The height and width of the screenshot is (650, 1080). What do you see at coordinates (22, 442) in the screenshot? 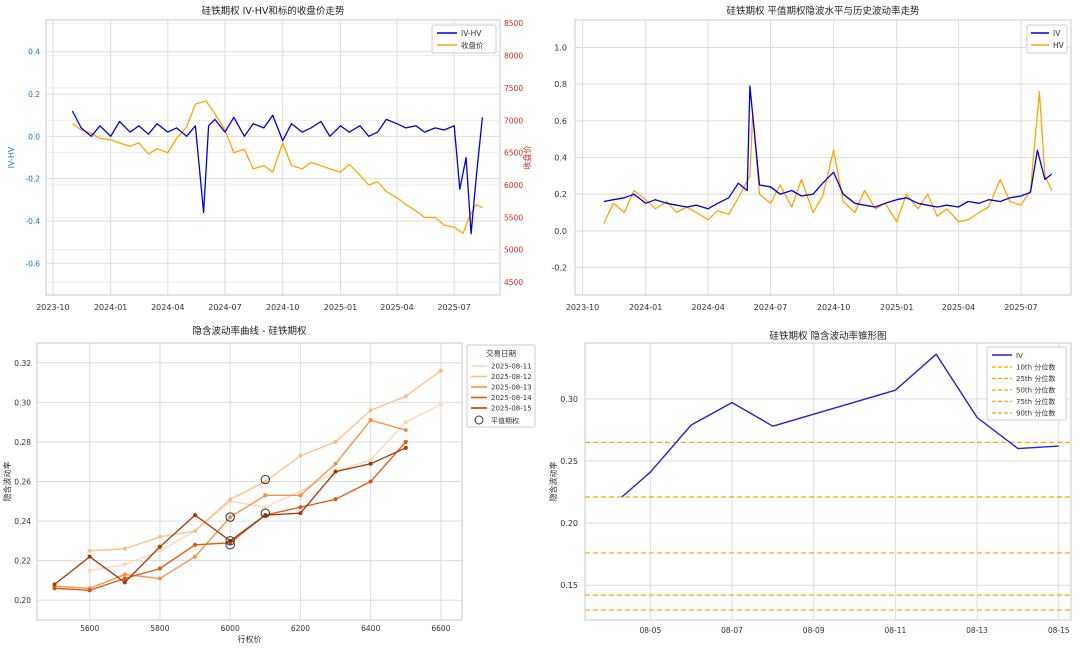
I see `y-tick-label: 0.28` at bounding box center [22, 442].